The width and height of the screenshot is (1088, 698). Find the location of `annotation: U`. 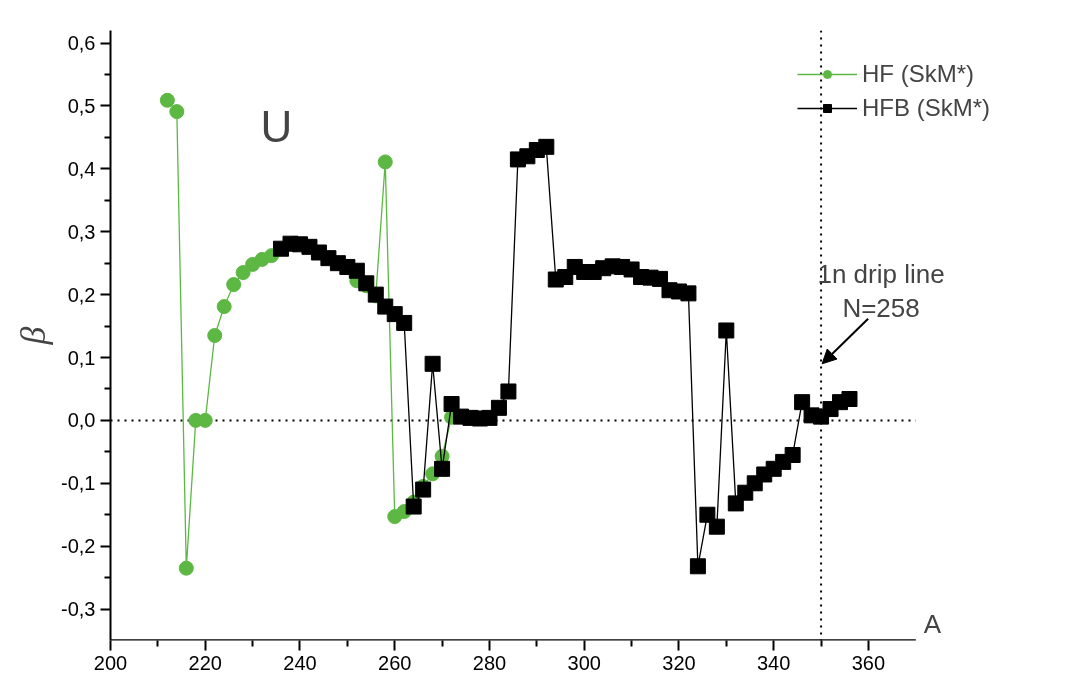

annotation: U is located at coordinates (276, 126).